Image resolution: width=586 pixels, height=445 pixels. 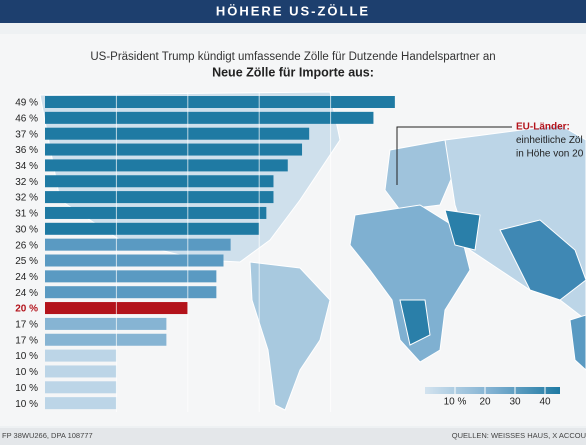 What do you see at coordinates (47, 435) in the screenshot?
I see `footer-left: FP 38WU266, DPA 108777` at bounding box center [47, 435].